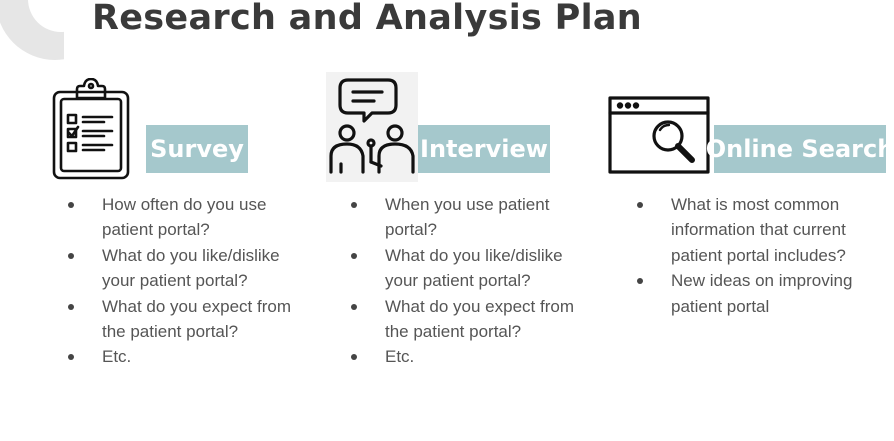 The width and height of the screenshot is (894, 441). I want to click on list-item: New ideas on improving patient portal, so click(753, 293).